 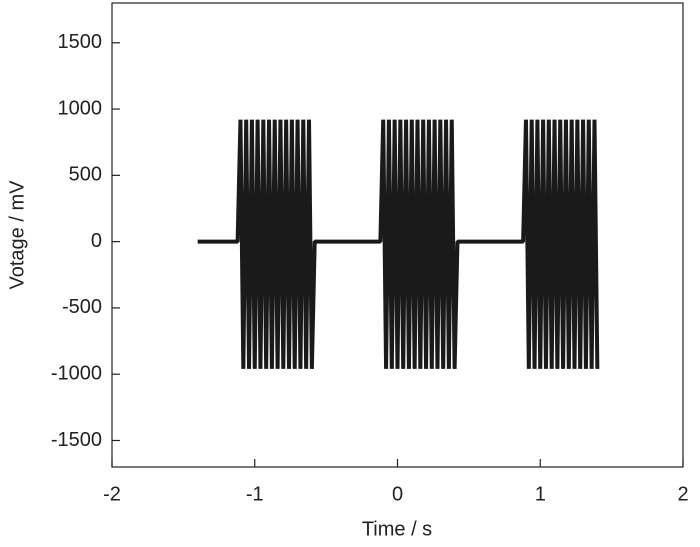 I want to click on y-axis-label: Votage / mV, so click(x=17, y=235).